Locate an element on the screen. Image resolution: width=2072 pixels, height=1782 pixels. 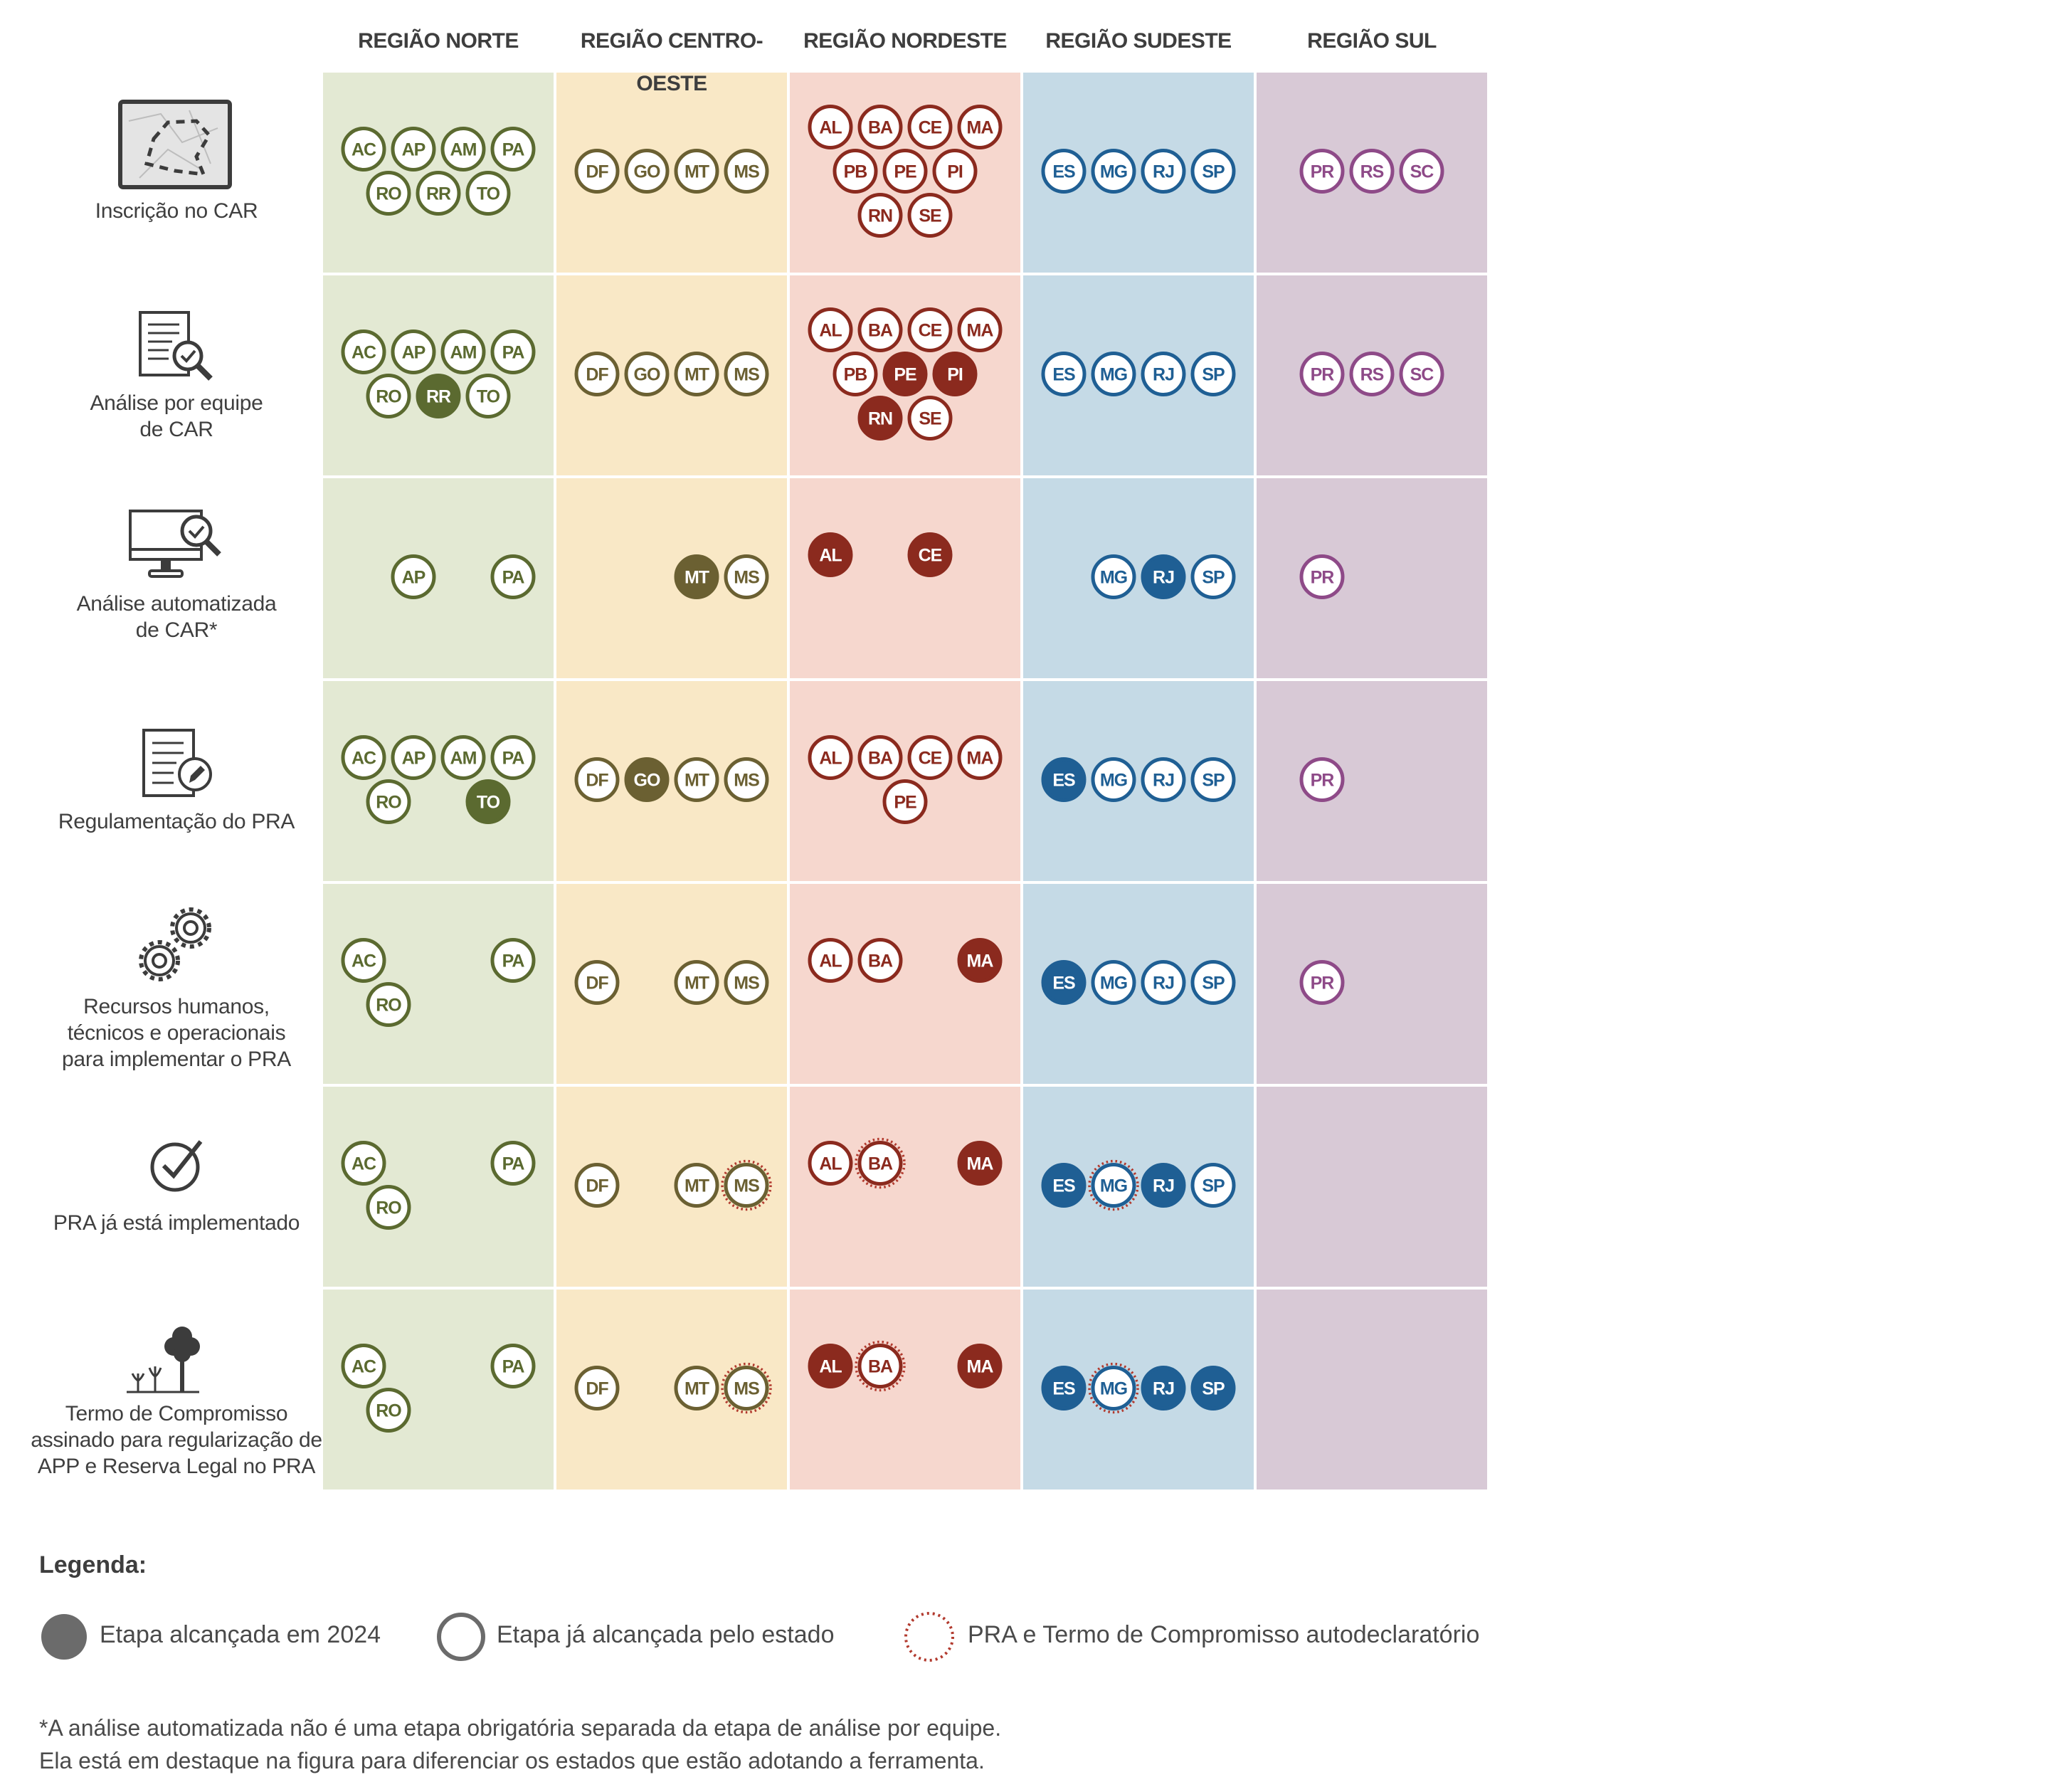
step-label: Regulamentação do PRA is located at coordinates (176, 821).